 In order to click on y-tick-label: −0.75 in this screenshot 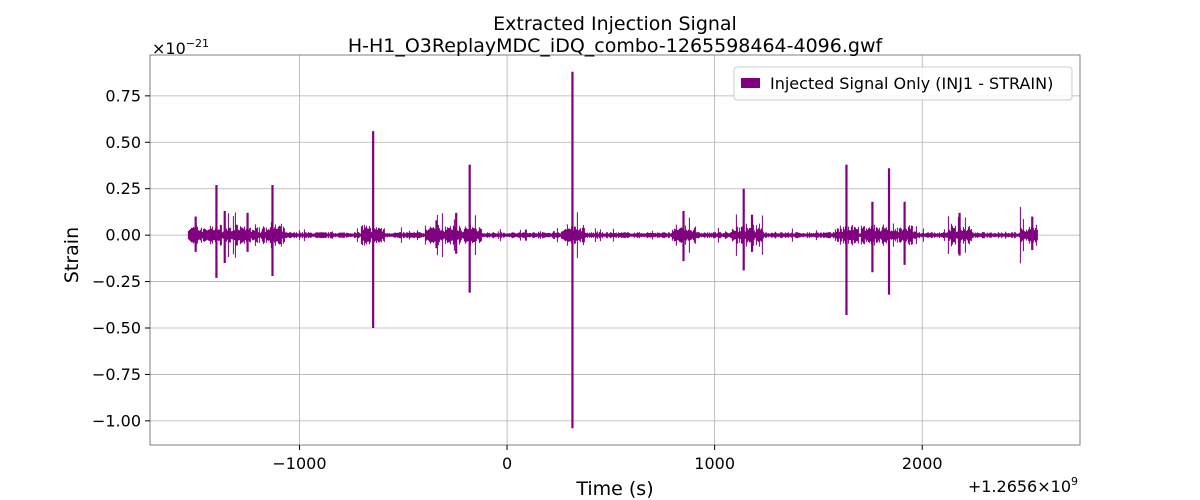, I will do `click(116, 374)`.